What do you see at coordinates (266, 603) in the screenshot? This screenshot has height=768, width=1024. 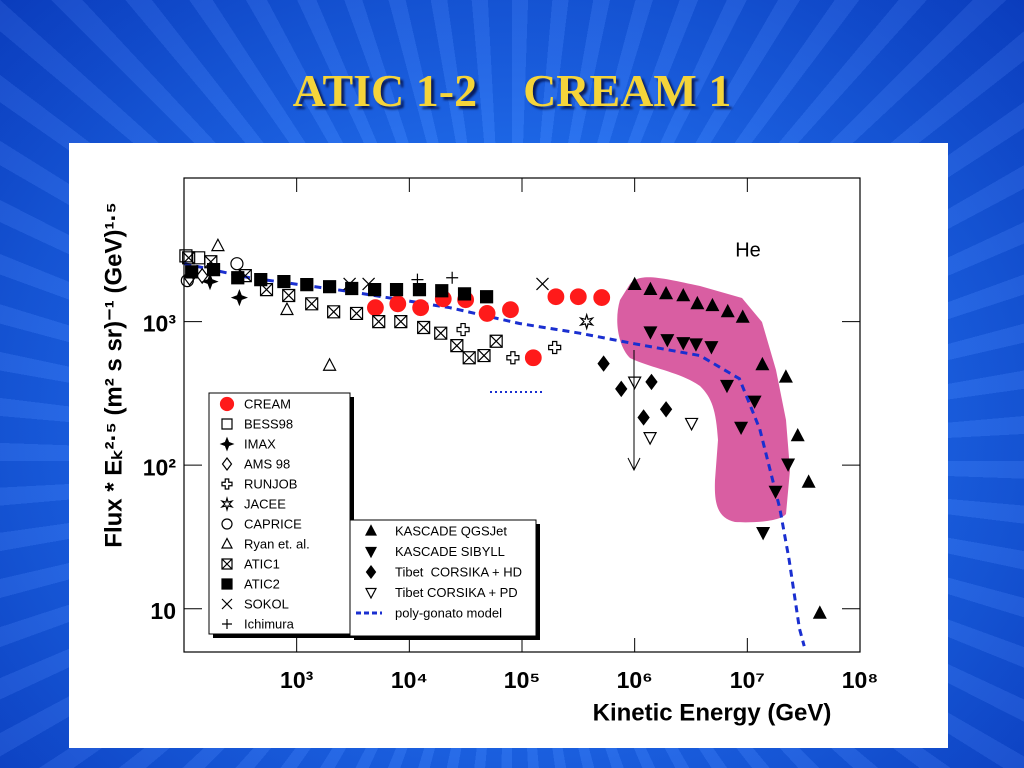 I see `legend-label: SOKOL` at bounding box center [266, 603].